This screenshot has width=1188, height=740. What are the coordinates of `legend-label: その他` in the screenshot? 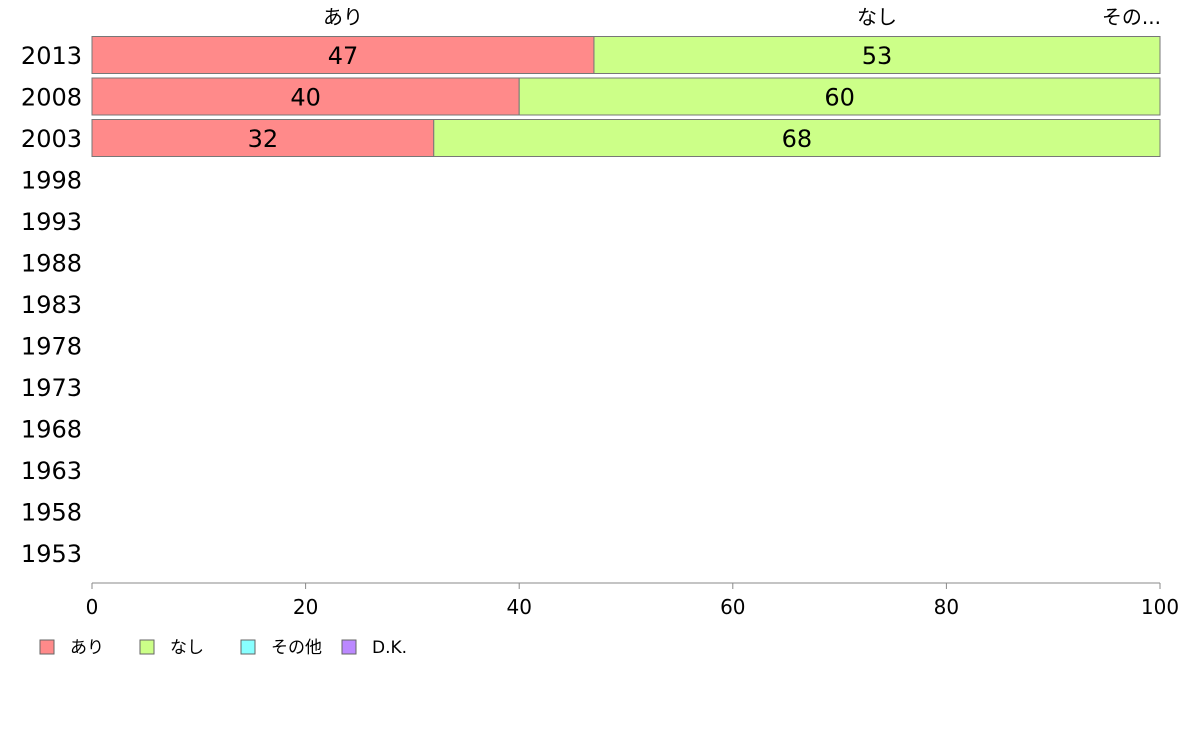 It's located at (296, 648).